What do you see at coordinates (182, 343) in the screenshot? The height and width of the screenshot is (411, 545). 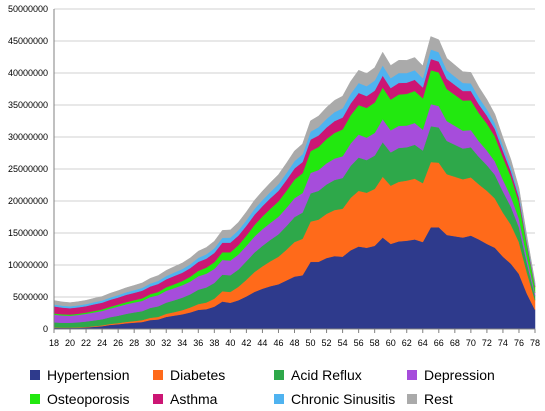 I see `x-tick-label: 34` at bounding box center [182, 343].